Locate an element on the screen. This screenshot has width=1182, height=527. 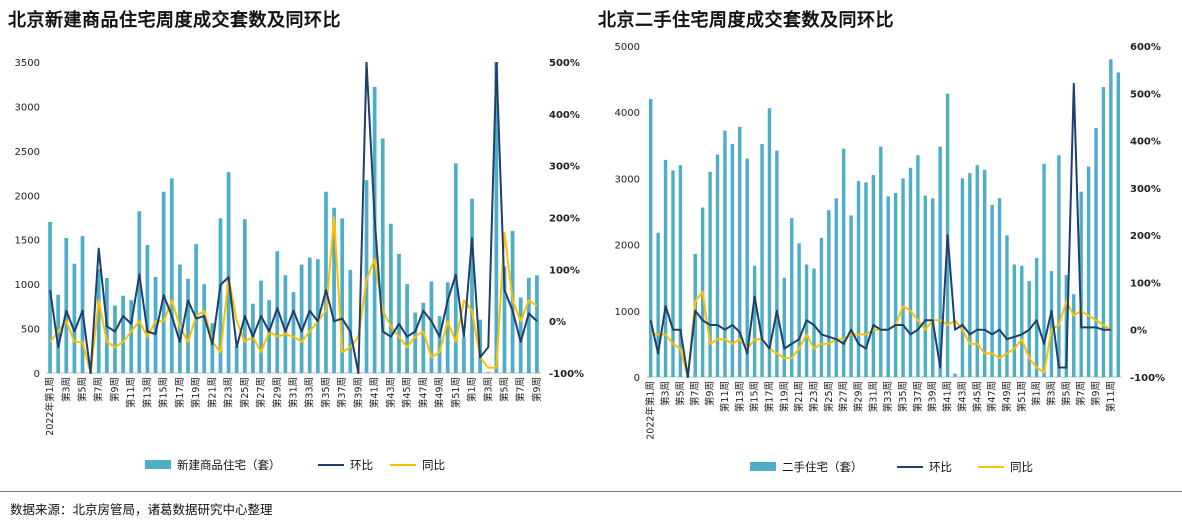
x-tick-label: 第29周 is located at coordinates (277, 392).